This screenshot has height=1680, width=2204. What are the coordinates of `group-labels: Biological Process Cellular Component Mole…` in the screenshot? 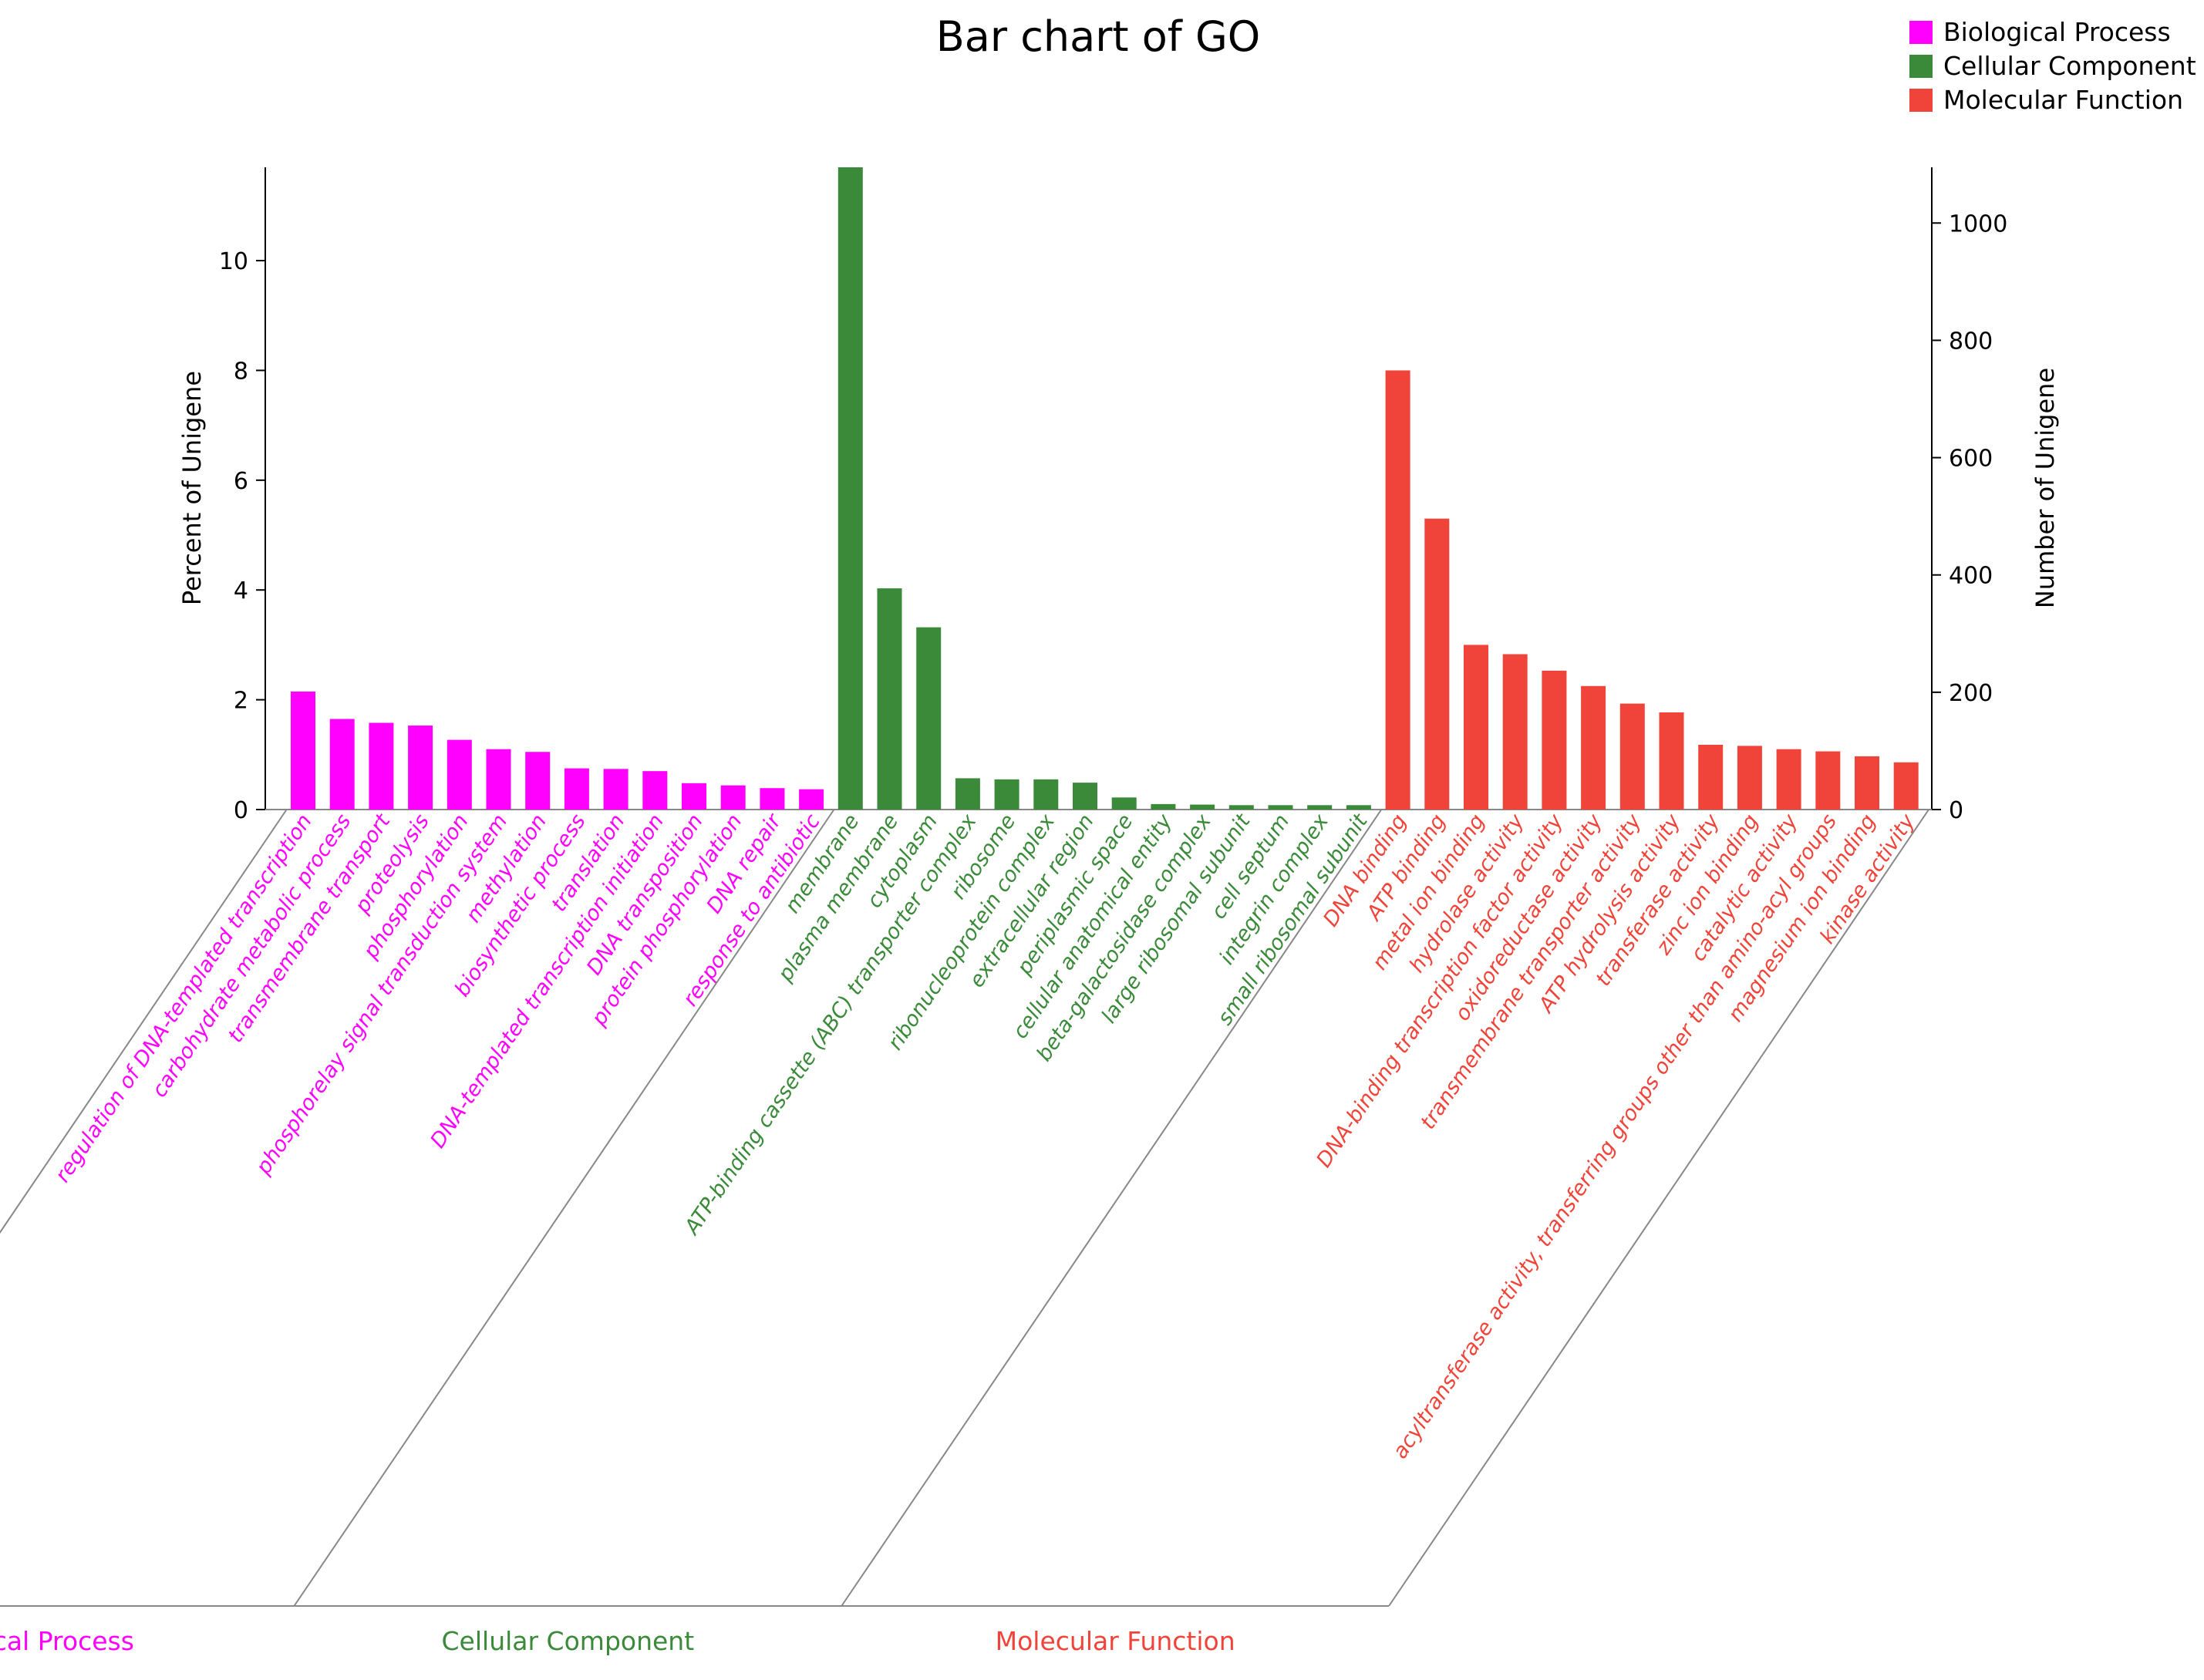 It's located at (617, 1641).